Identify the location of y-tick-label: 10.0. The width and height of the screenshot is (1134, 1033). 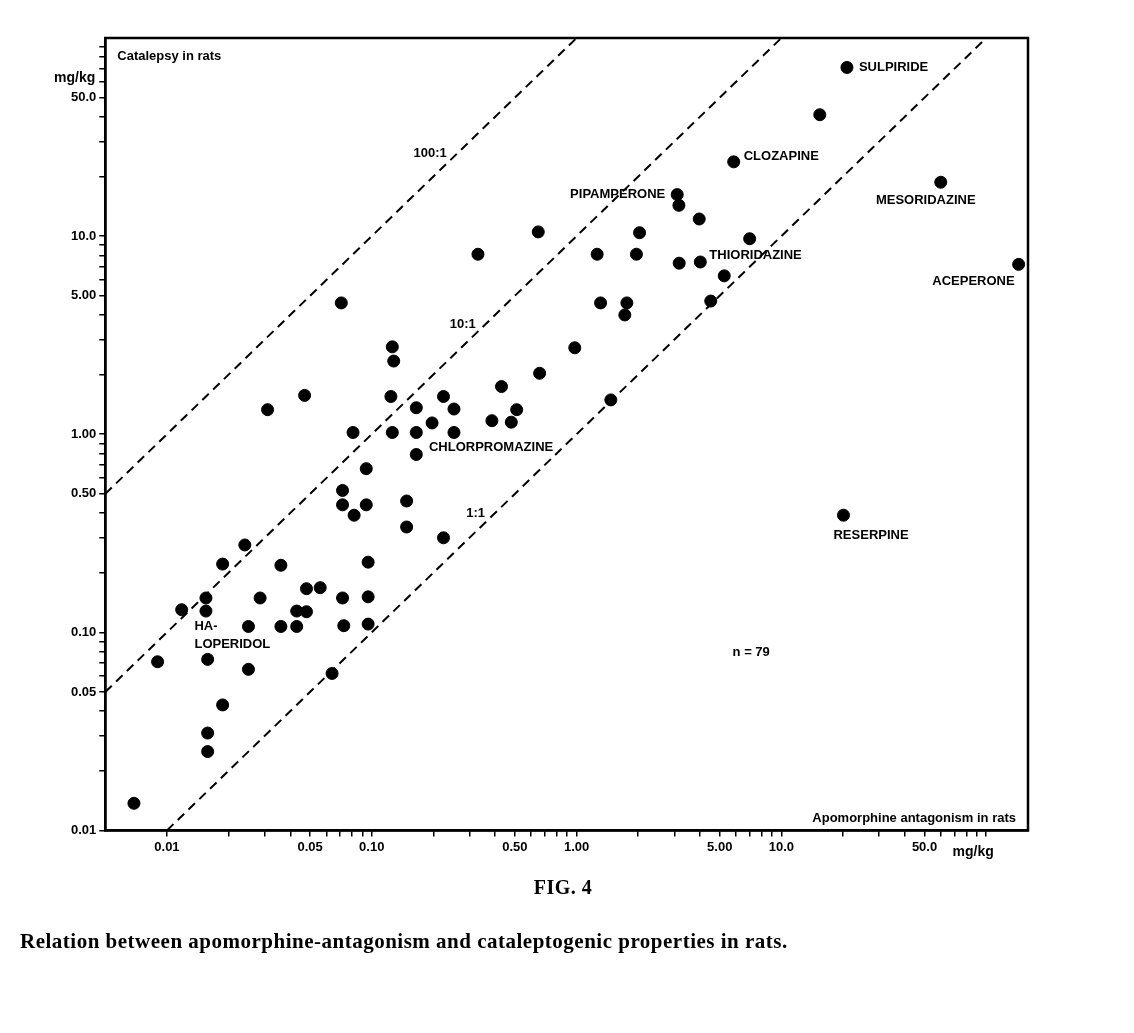
(83, 235).